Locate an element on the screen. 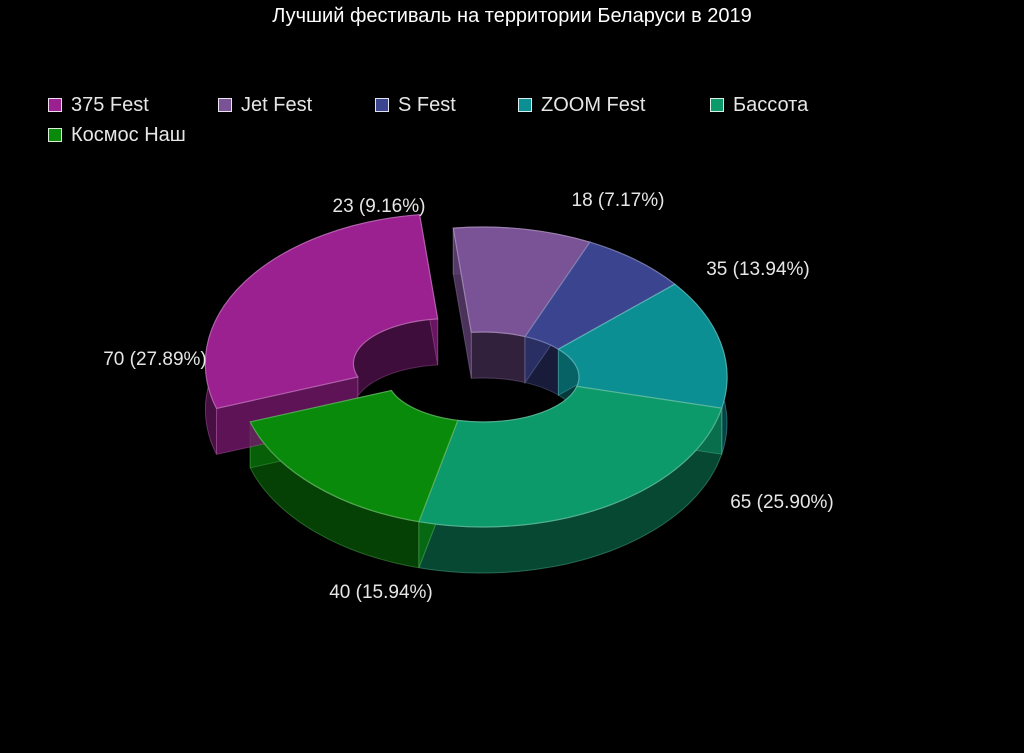 This screenshot has height=753, width=1024. pie-slice-космос-наш is located at coordinates (354, 456).